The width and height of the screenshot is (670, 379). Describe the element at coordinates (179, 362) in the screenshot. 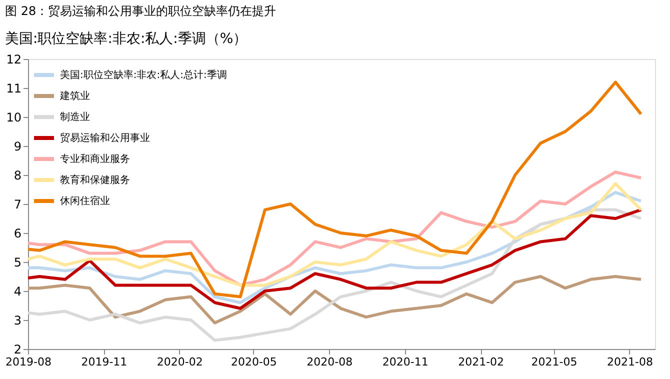

I see `x-tick-label: 2020-02` at that location.